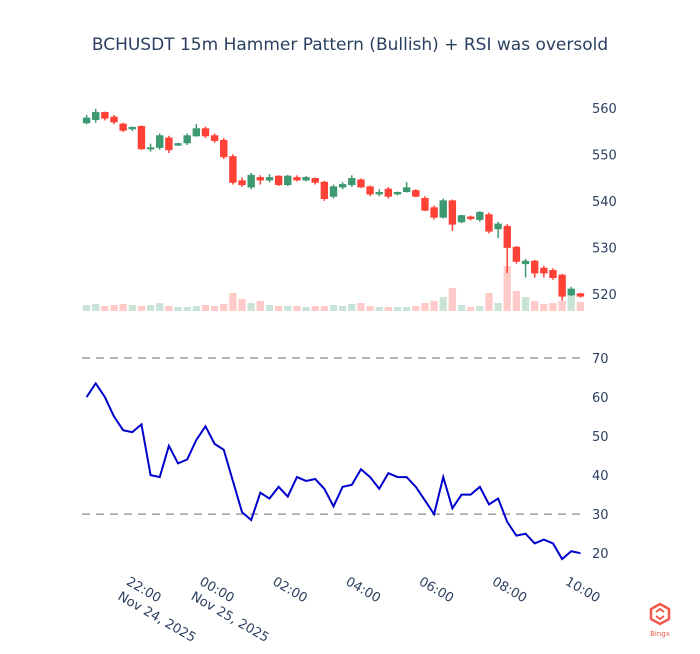  What do you see at coordinates (290, 590) in the screenshot?
I see `x-tick-label: 02:00` at bounding box center [290, 590].